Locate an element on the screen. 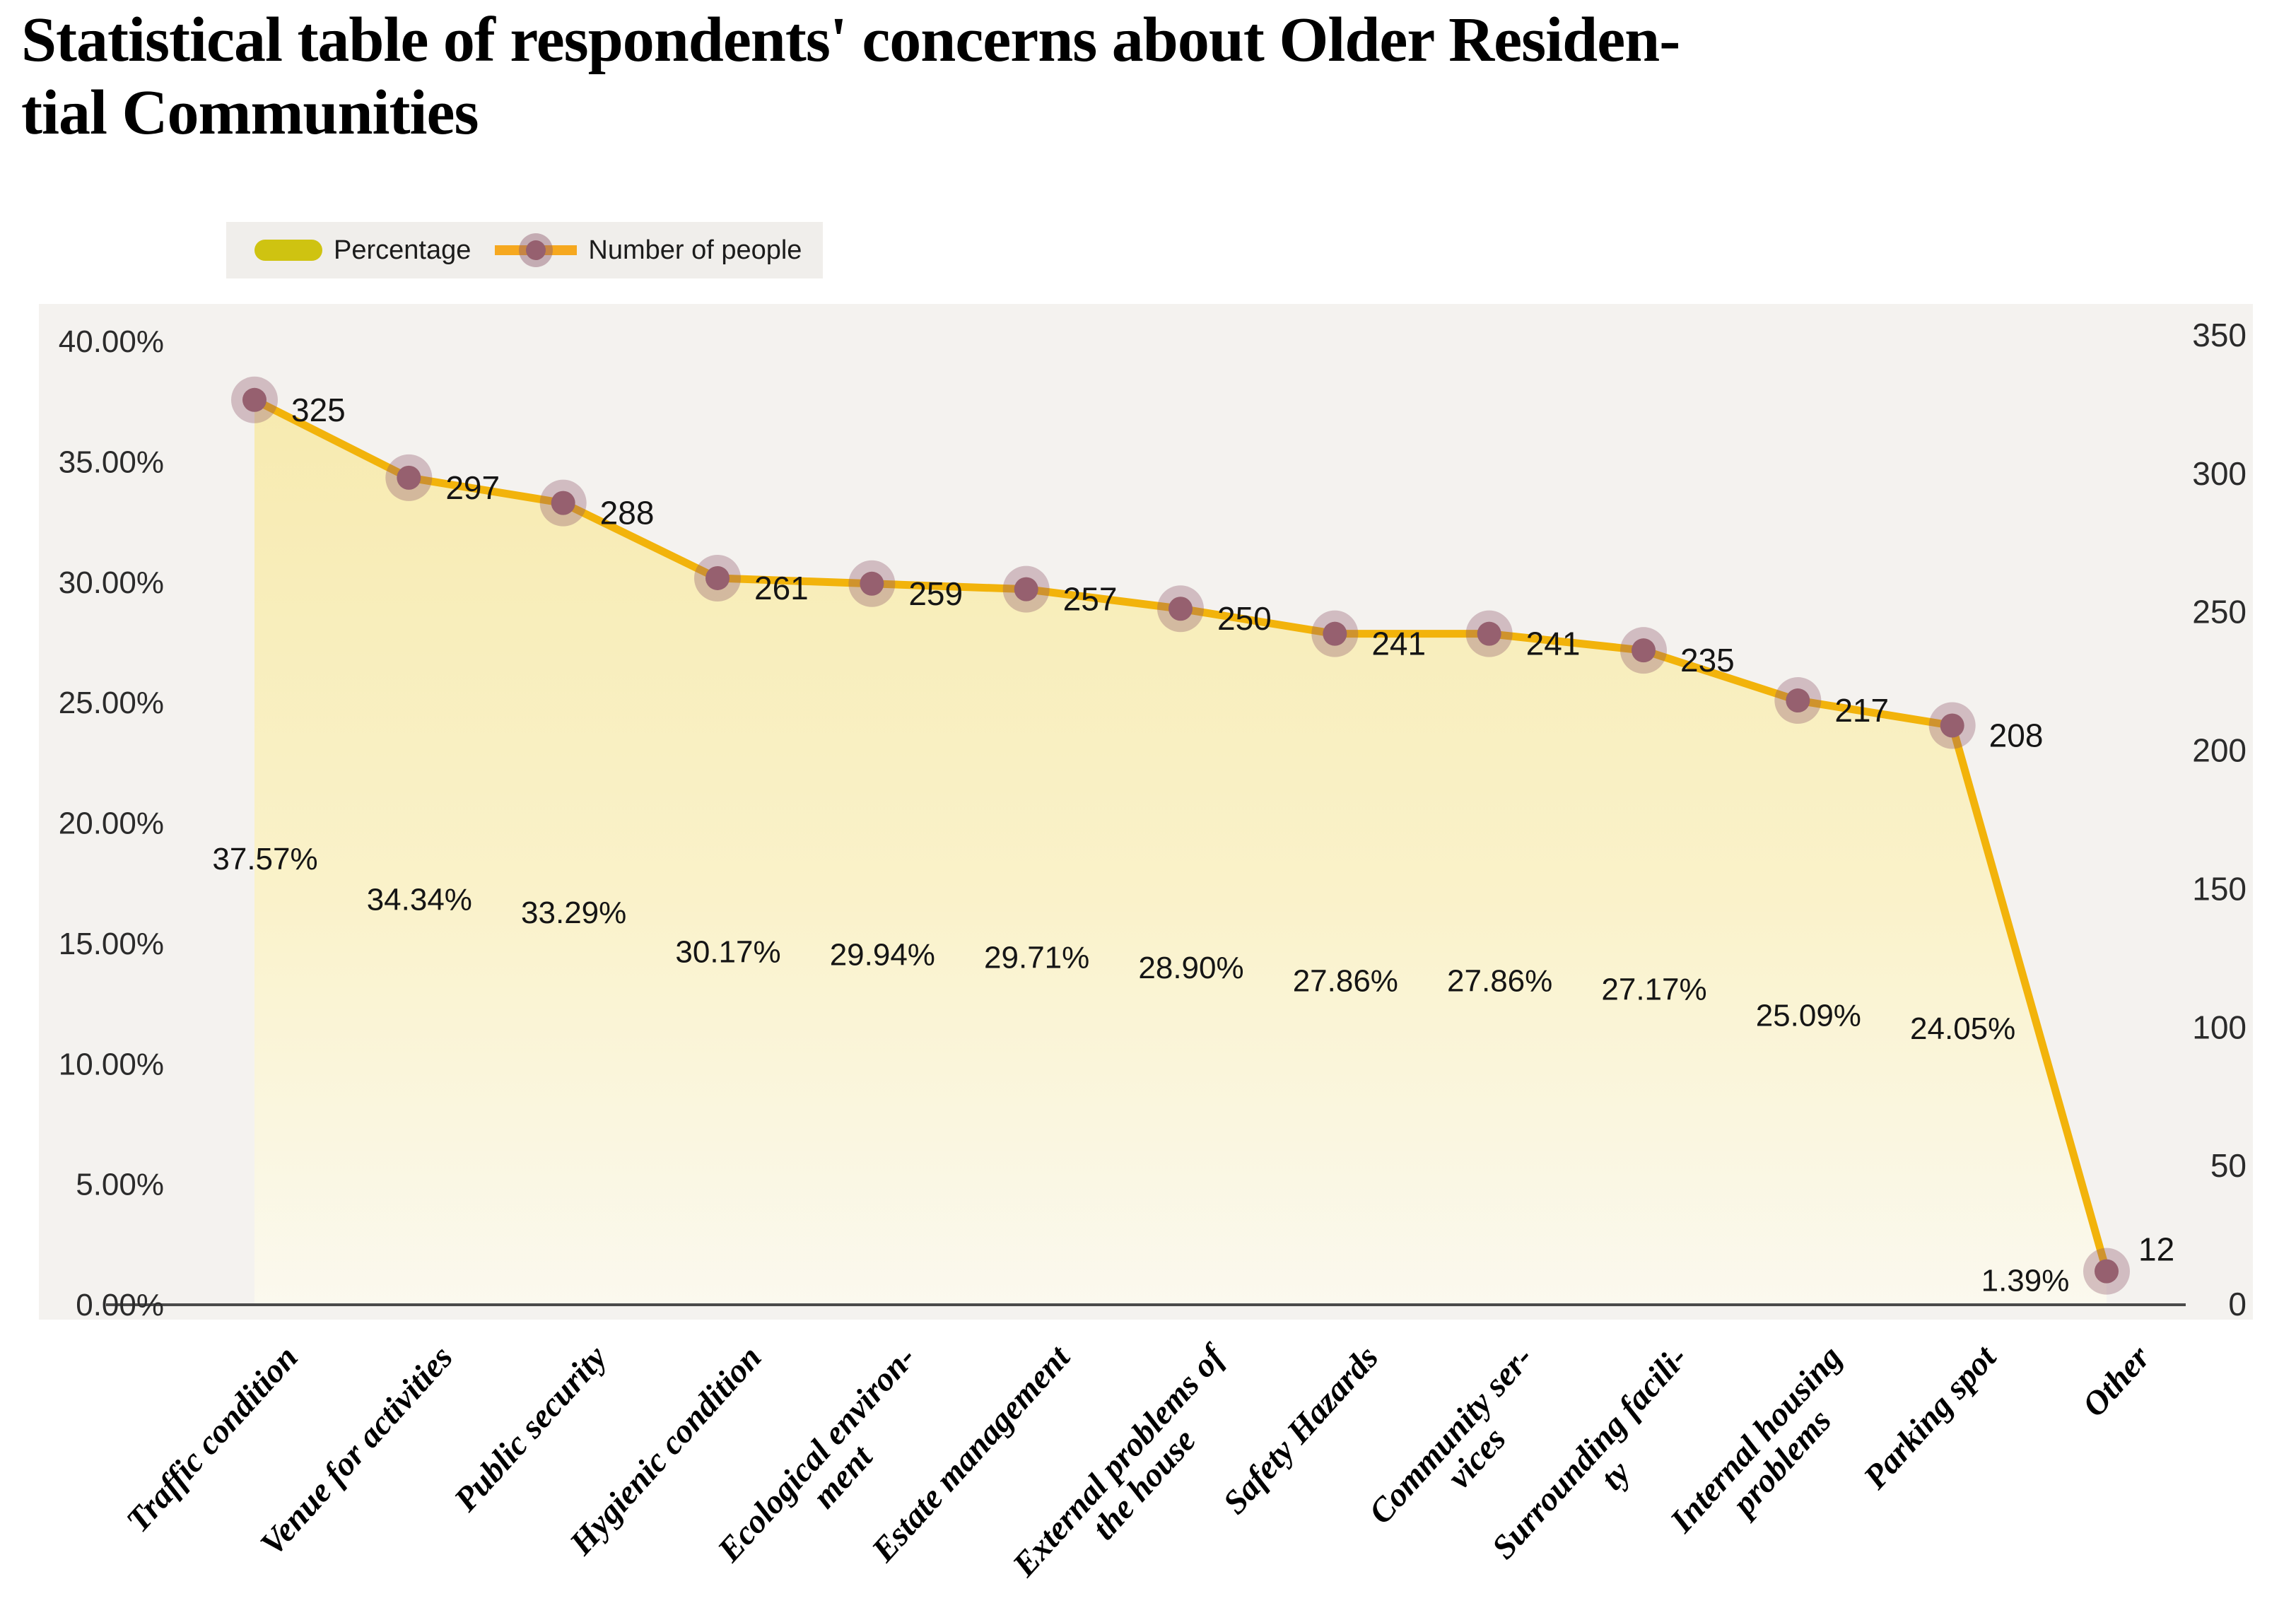 Image resolution: width=2296 pixels, height=1620 pixels. left-axis-tick: 20.00% is located at coordinates (111, 823).